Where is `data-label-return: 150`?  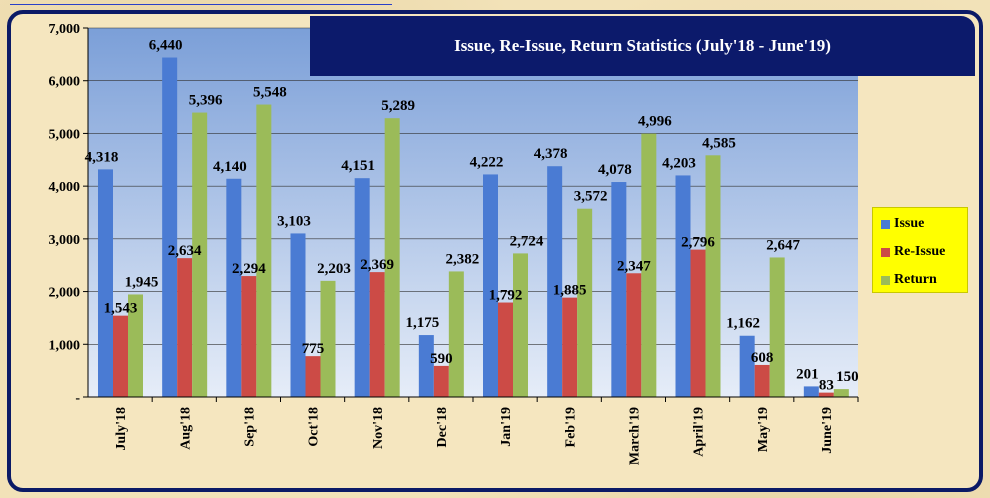 data-label-return: 150 is located at coordinates (847, 377).